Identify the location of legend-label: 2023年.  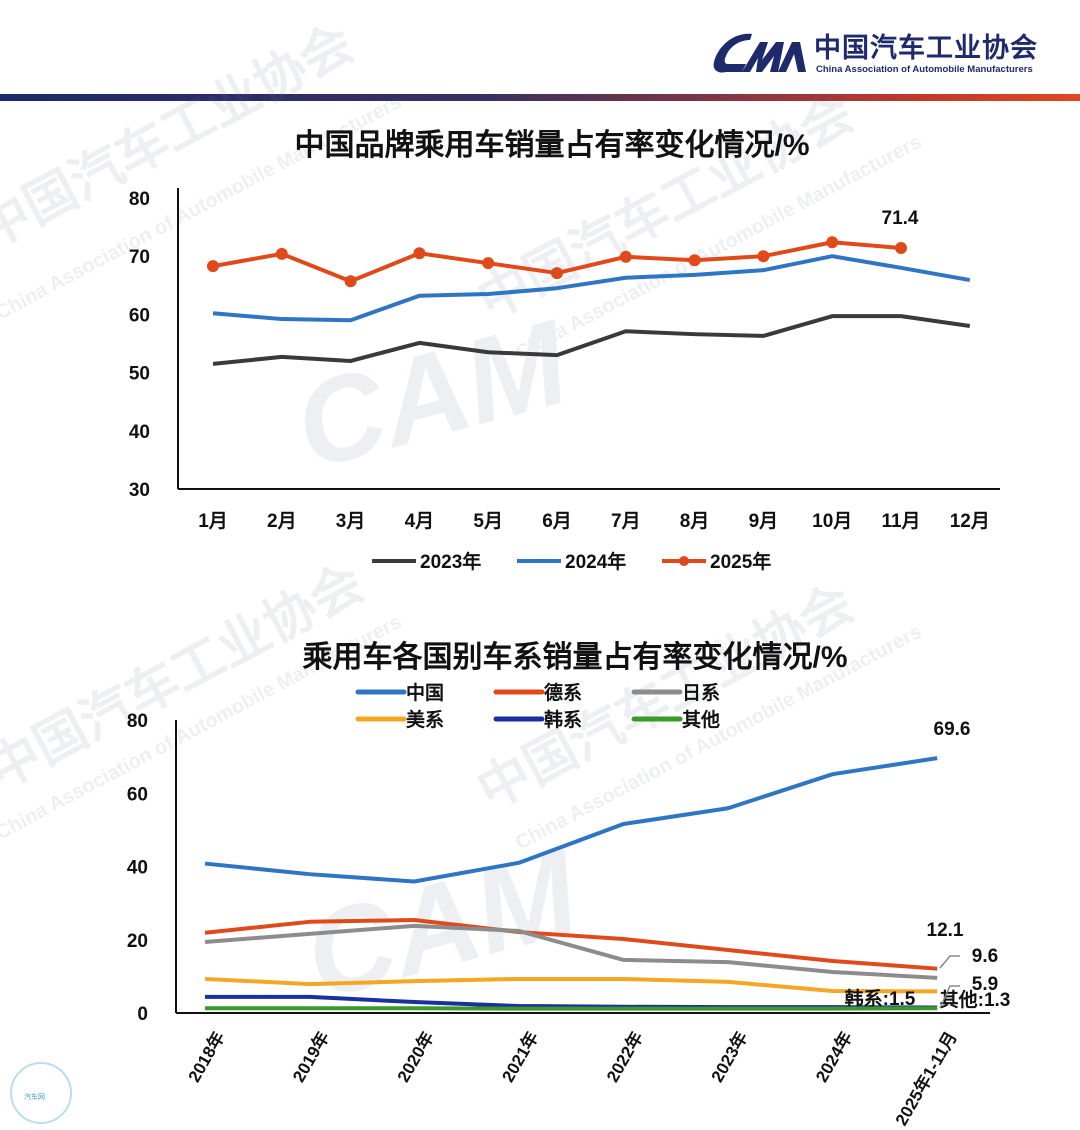
(450, 561).